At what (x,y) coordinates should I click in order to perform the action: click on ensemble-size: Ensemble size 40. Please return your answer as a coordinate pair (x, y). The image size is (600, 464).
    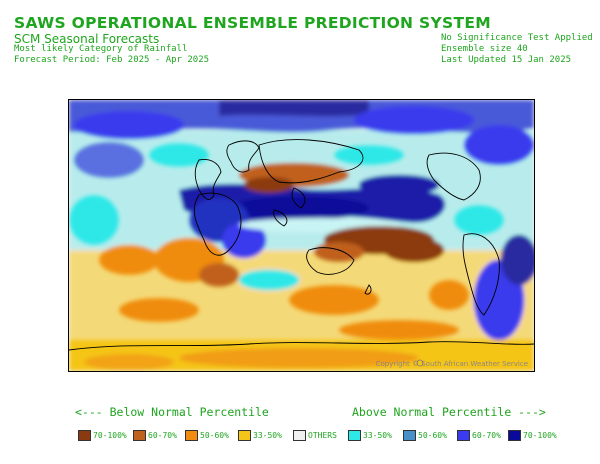
    Looking at the image, I should click on (484, 49).